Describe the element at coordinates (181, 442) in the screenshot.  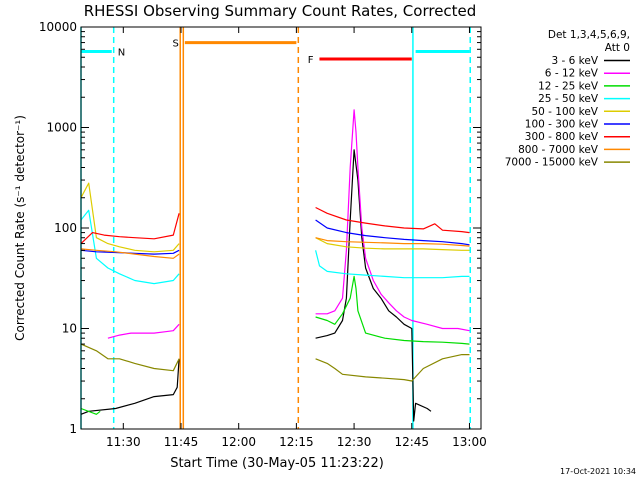
I see `x-tick-label-1: 11:45` at that location.